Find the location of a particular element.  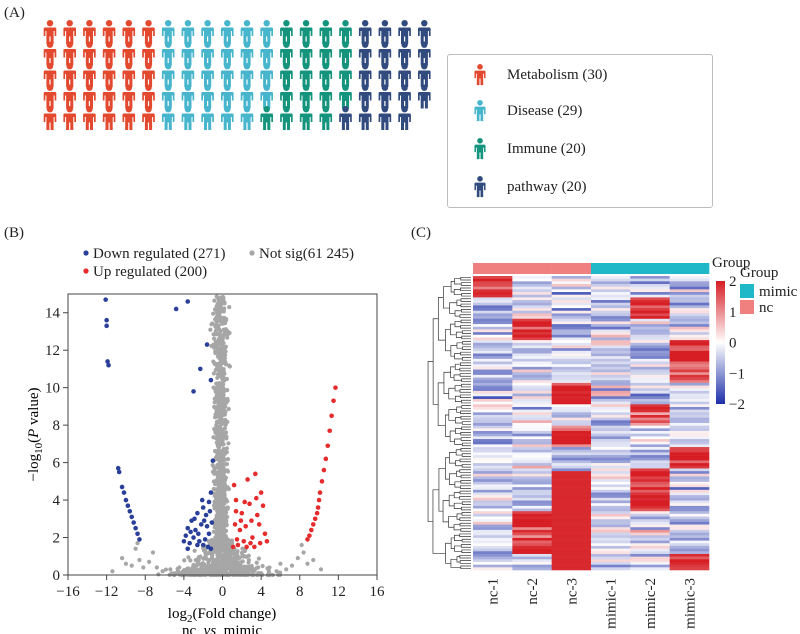

x-axis-sublabel: nc_vs_mimic is located at coordinates (222, 628).